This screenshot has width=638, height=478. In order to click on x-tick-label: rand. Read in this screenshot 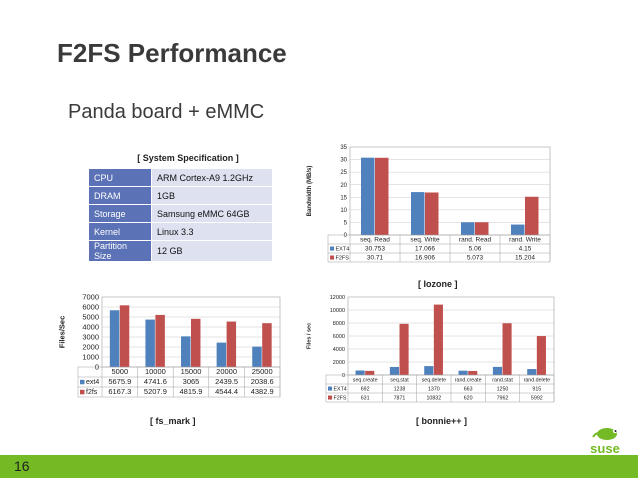, I will do `click(475, 239)`.